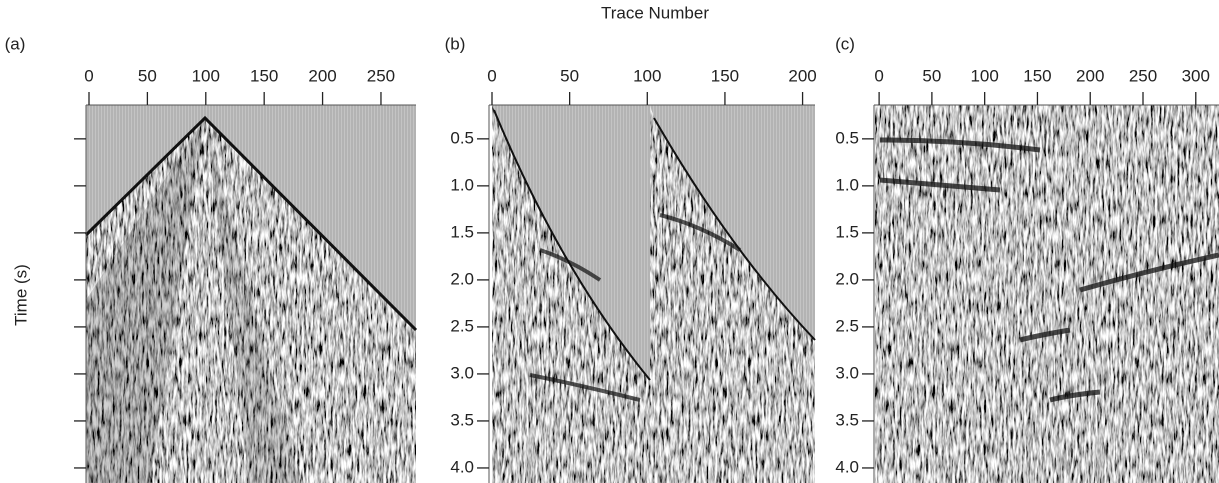 The width and height of the screenshot is (1219, 483). I want to click on x-axis-title: Trace Number, so click(655, 12).